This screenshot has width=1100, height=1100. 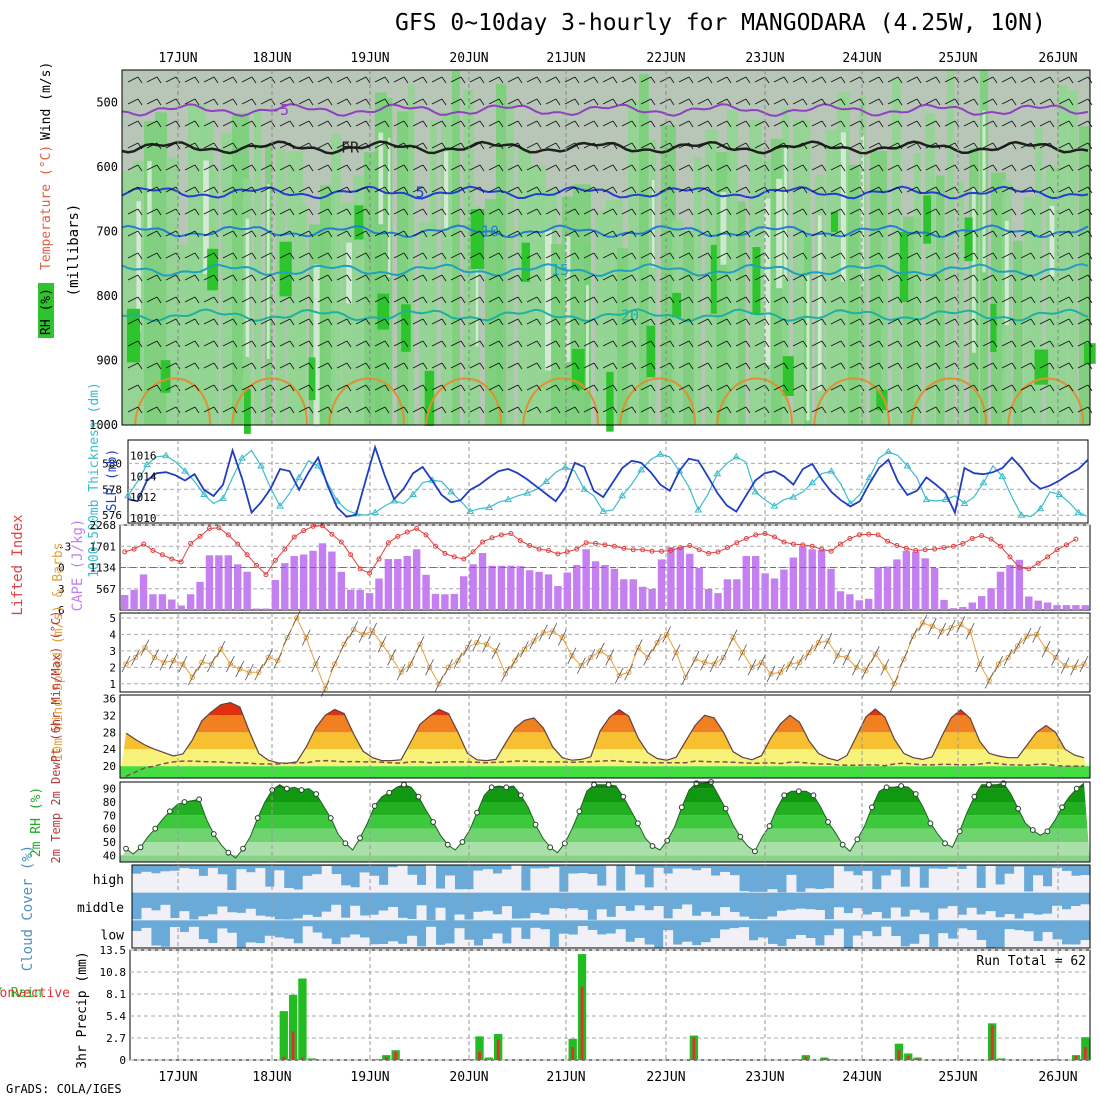 I want to click on temp-band, so click(x=605, y=709).